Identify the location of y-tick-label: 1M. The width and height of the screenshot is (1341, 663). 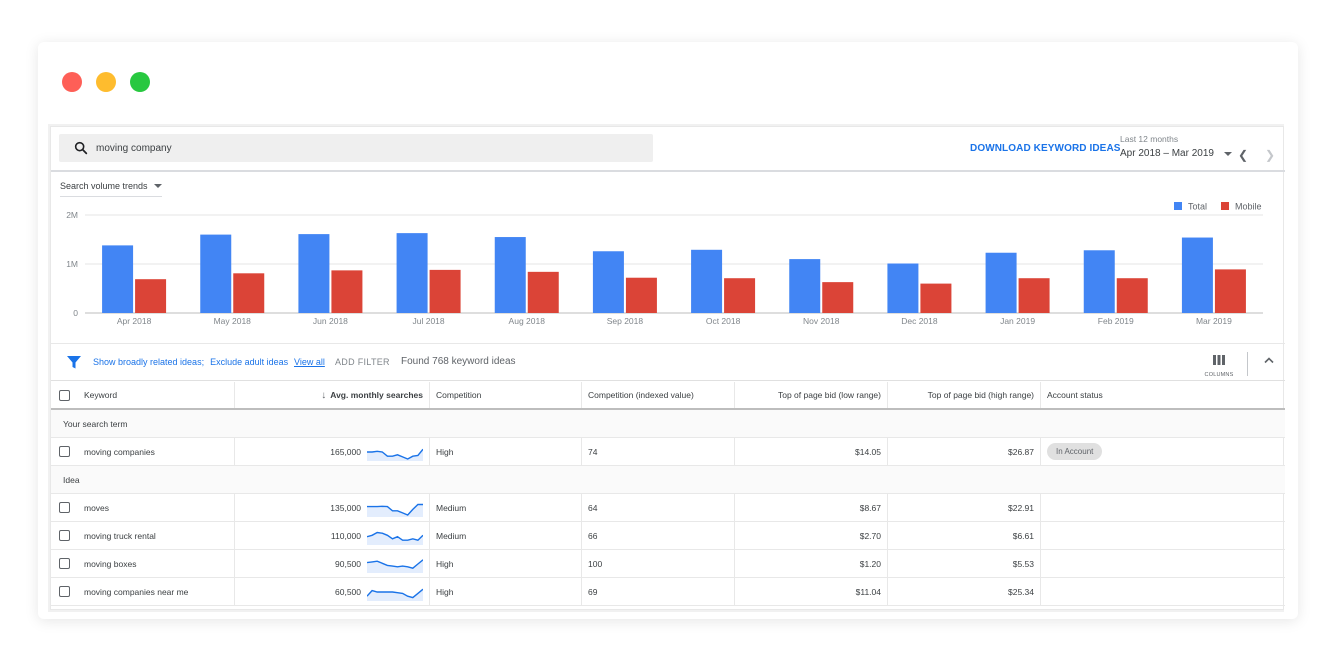
(72, 264).